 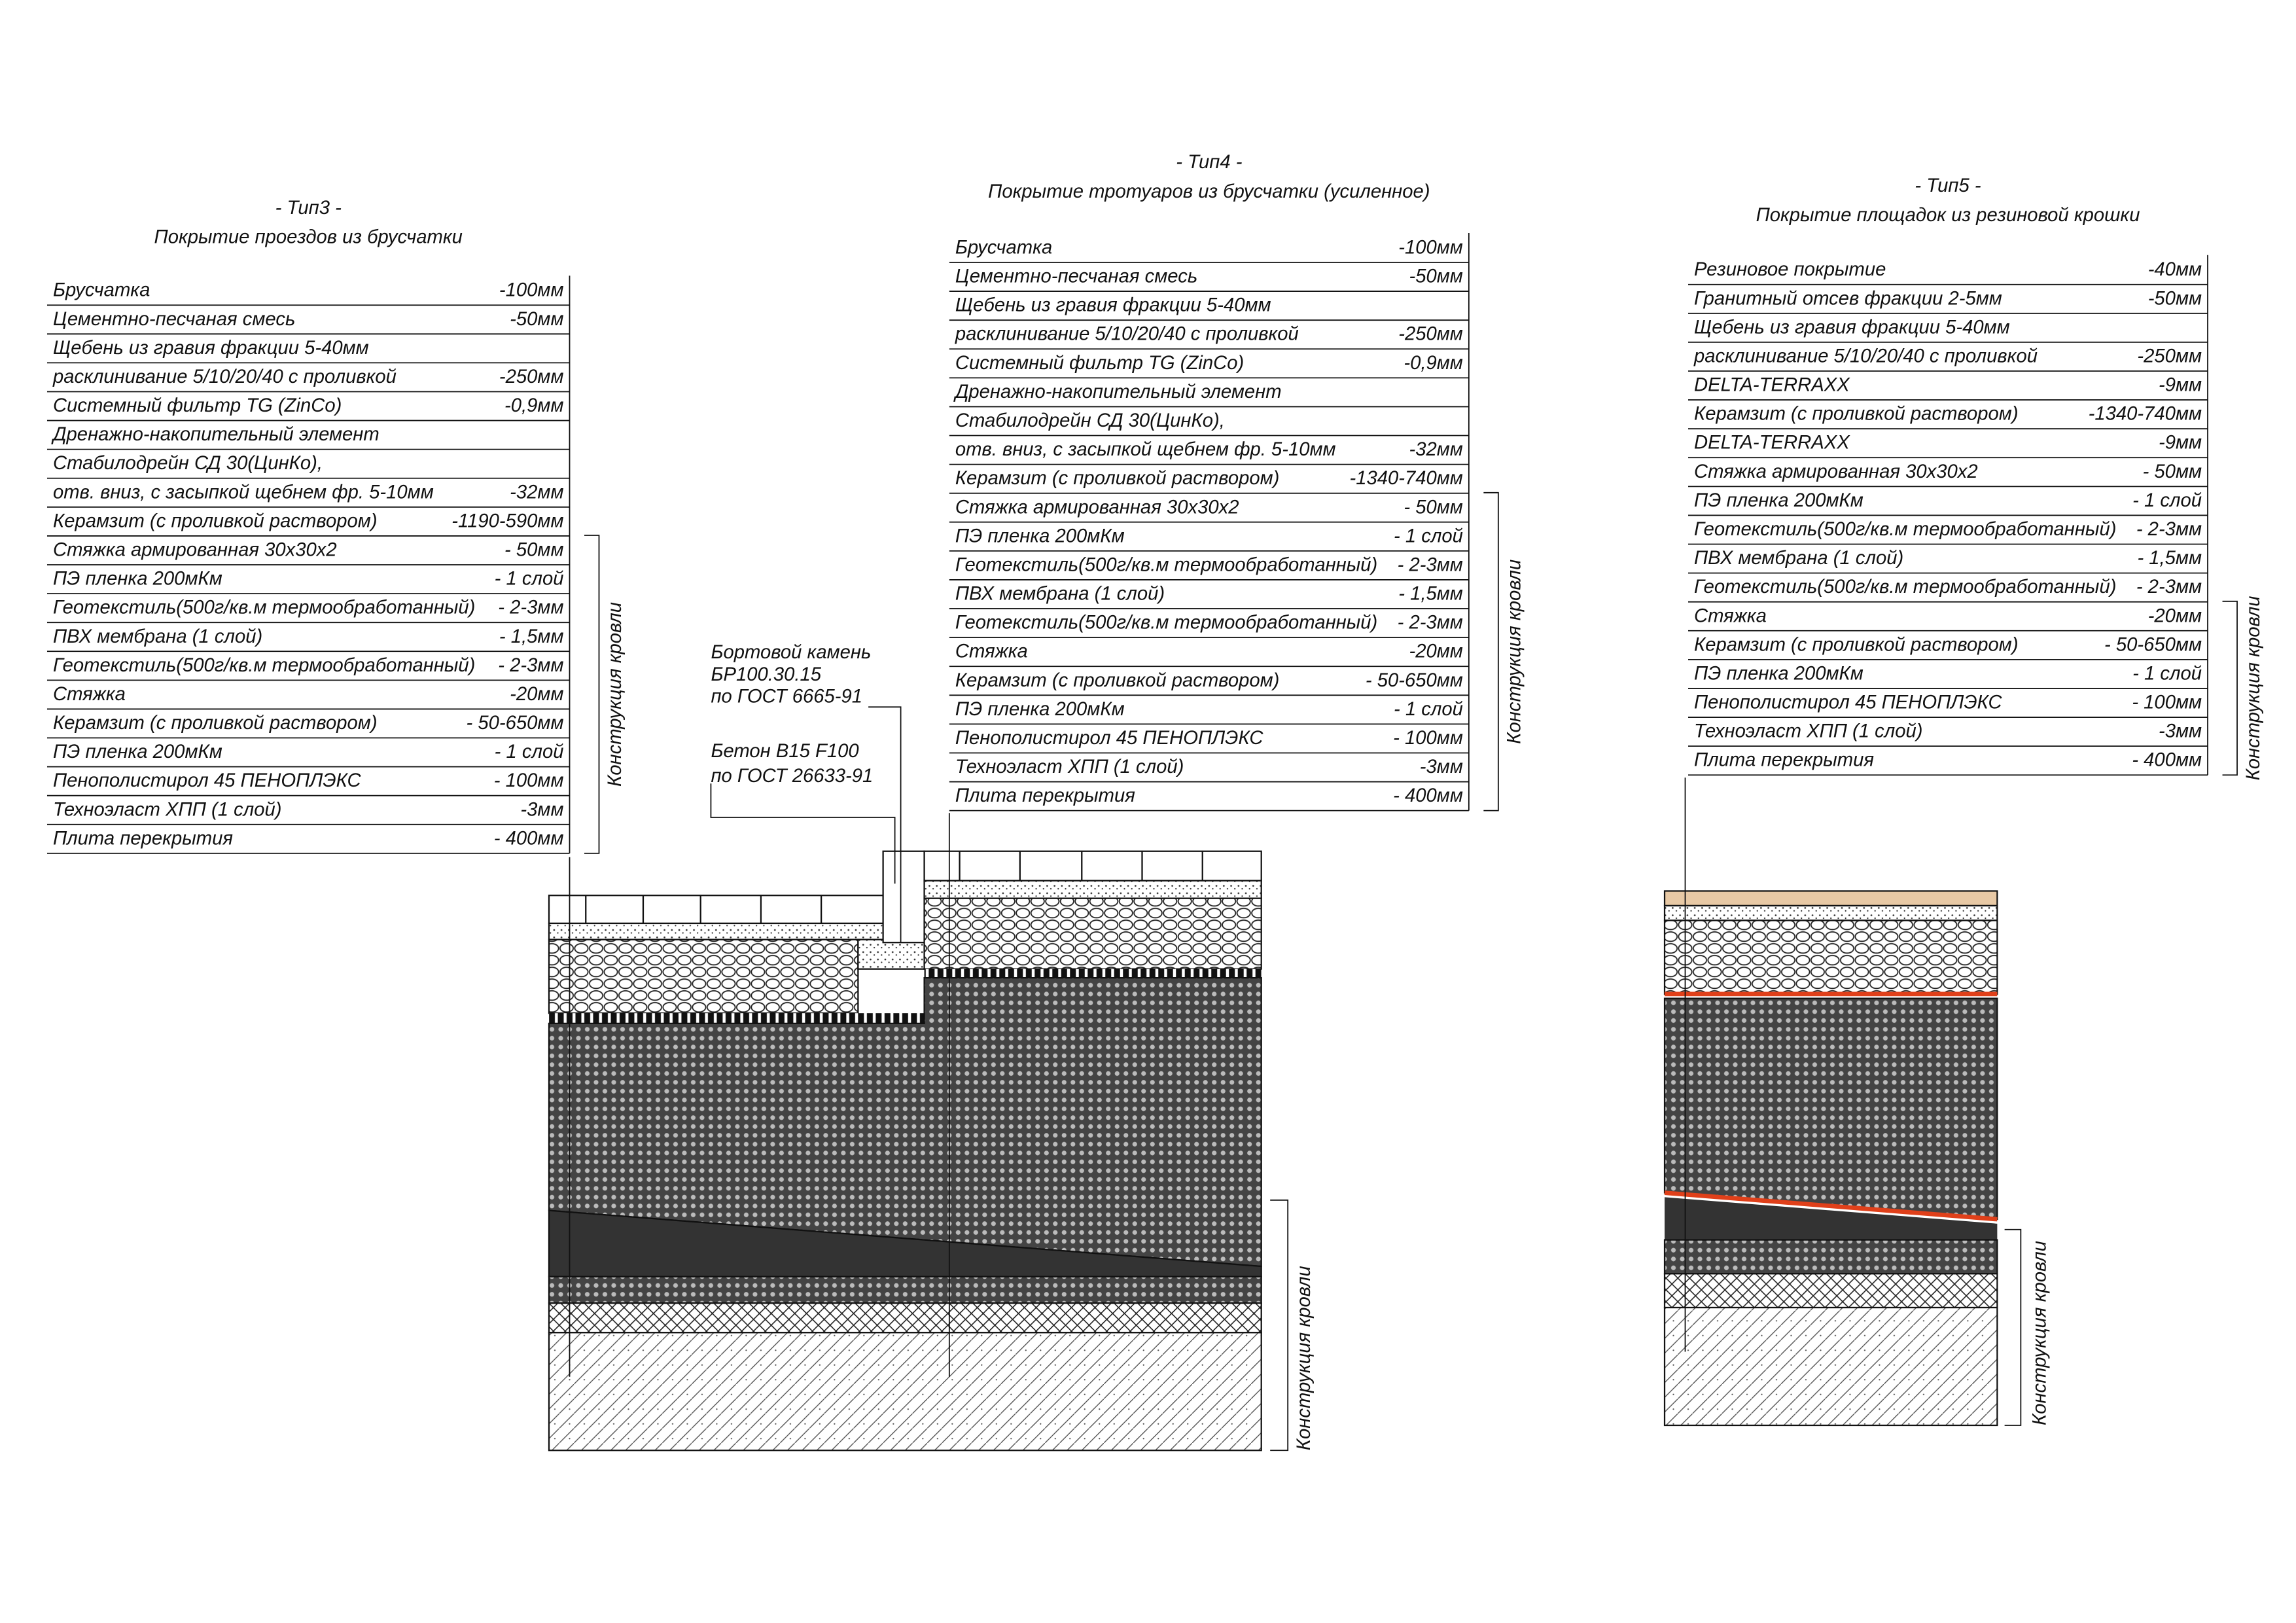 What do you see at coordinates (1092, 889) in the screenshot?
I see `sand-right` at bounding box center [1092, 889].